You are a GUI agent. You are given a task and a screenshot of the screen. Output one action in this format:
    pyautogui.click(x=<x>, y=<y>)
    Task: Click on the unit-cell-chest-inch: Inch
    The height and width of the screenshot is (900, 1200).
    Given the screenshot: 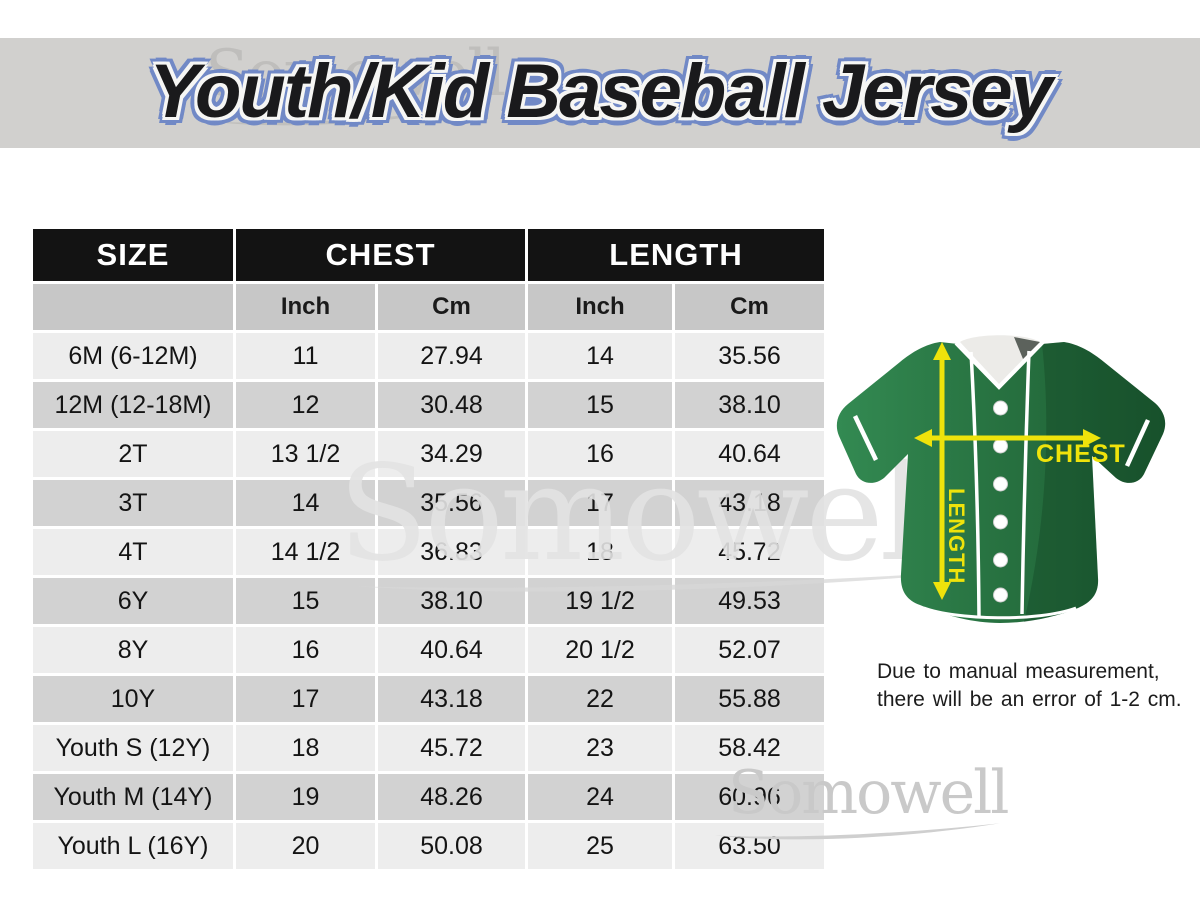 What is the action you would take?
    pyautogui.click(x=305, y=307)
    